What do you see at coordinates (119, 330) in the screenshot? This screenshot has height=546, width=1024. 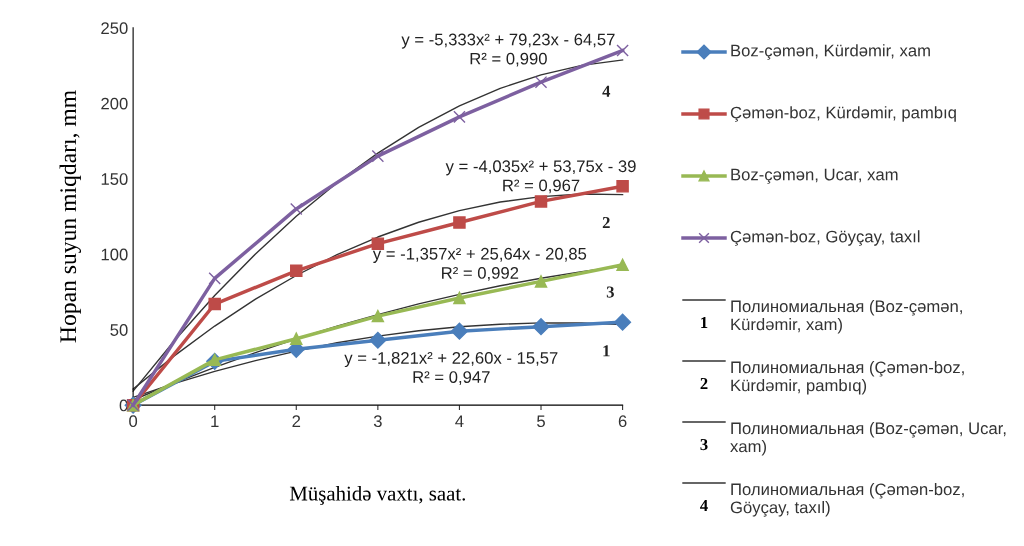 I see `y-tick-label: 50` at bounding box center [119, 330].